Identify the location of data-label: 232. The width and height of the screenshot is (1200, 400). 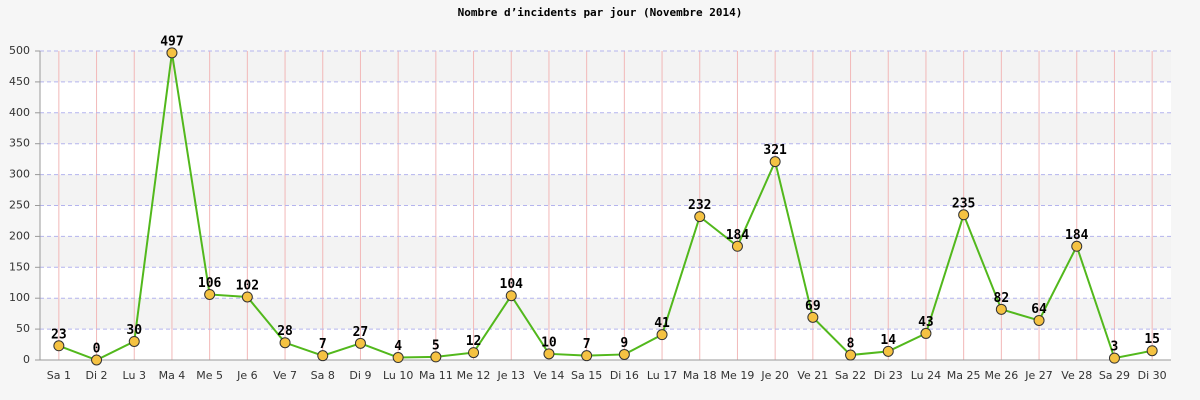
(699, 205).